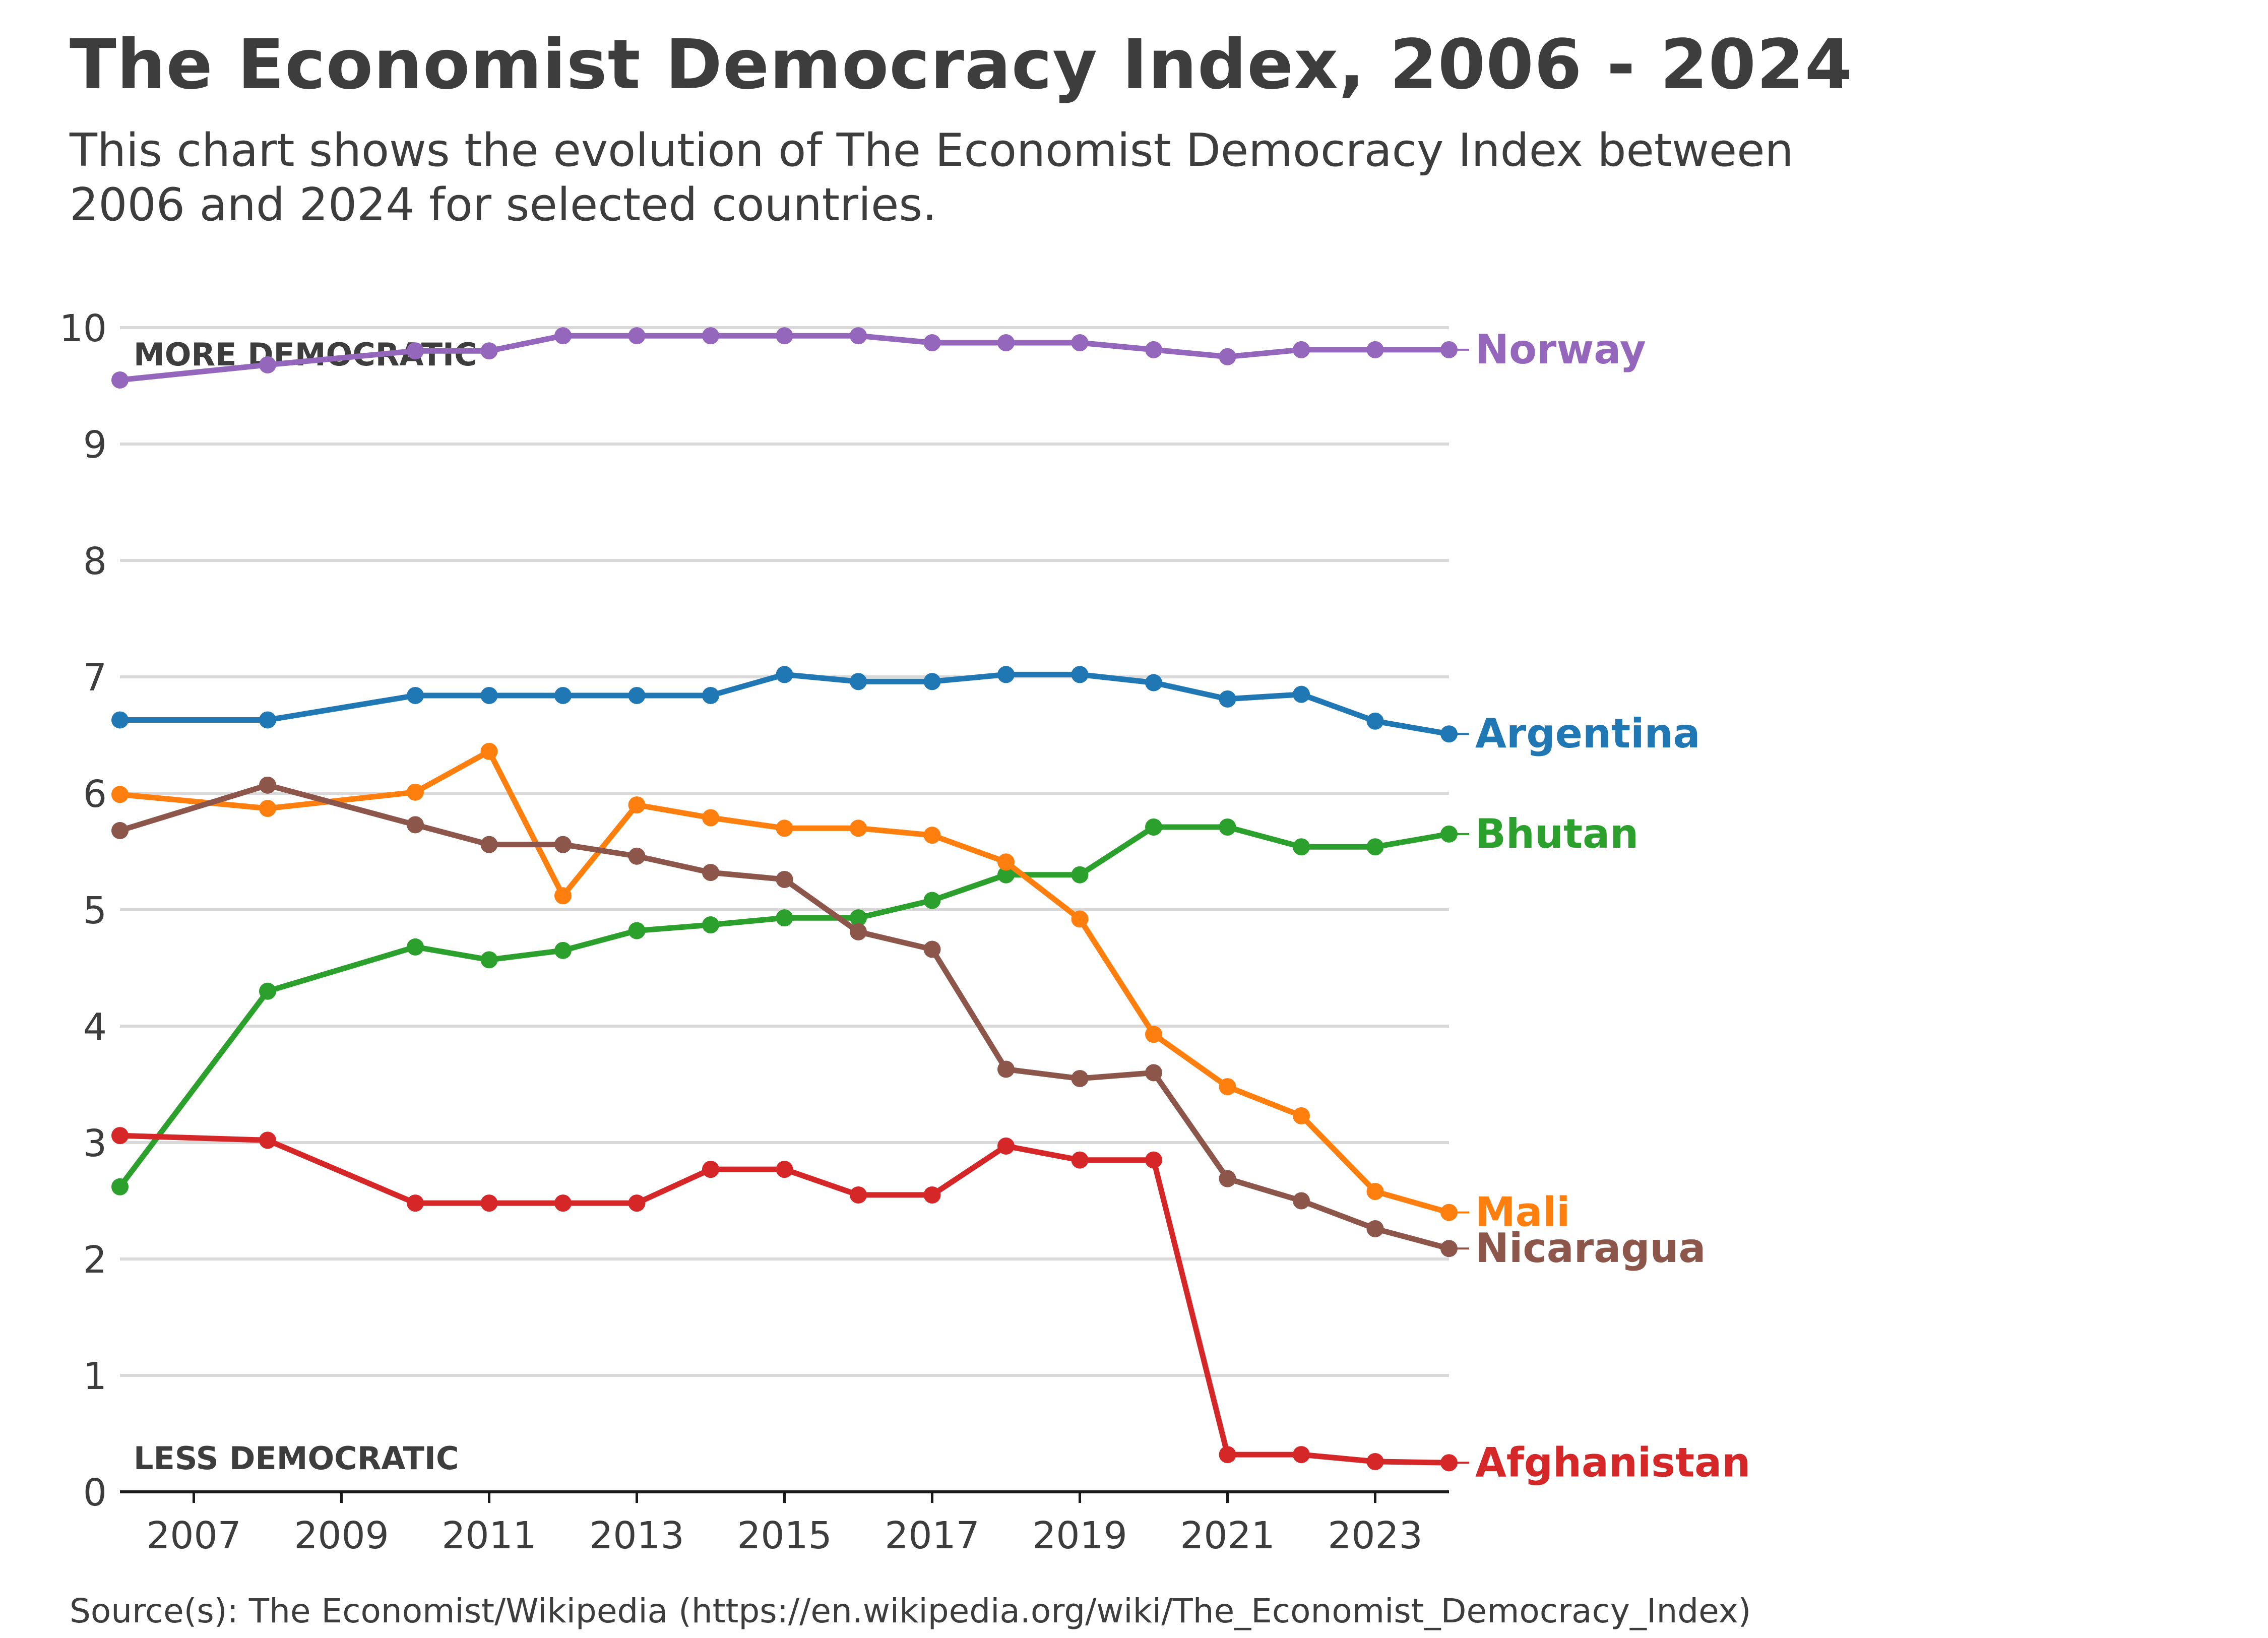 Image resolution: width=2268 pixels, height=1638 pixels. I want to click on y-tick-label: 9, so click(95, 445).